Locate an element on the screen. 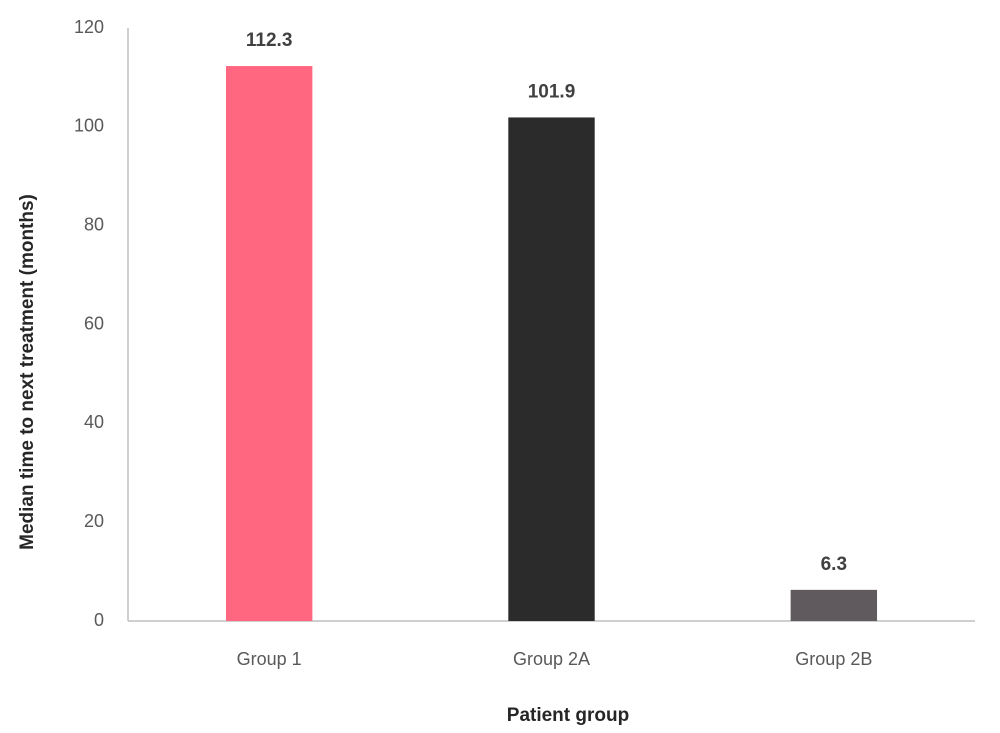  x-tick-label: Group 2A is located at coordinates (551, 659).